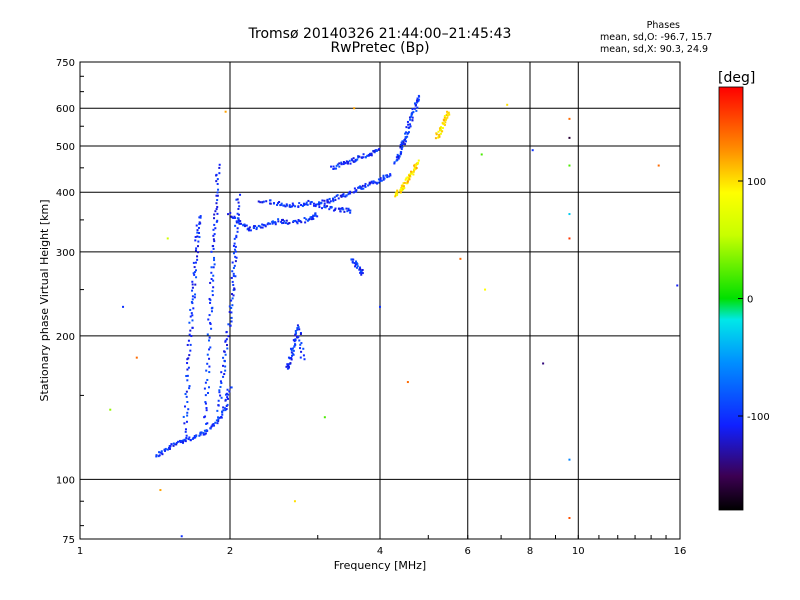 This screenshot has width=800, height=600. What do you see at coordinates (380, 551) in the screenshot?
I see `x-tick-label: 4` at bounding box center [380, 551].